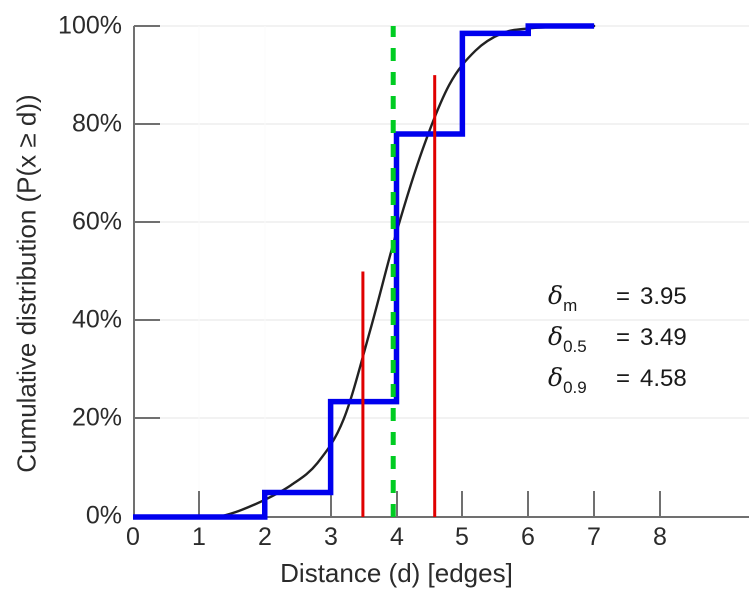  What do you see at coordinates (265, 537) in the screenshot?
I see `x-tick-2: 2` at bounding box center [265, 537].